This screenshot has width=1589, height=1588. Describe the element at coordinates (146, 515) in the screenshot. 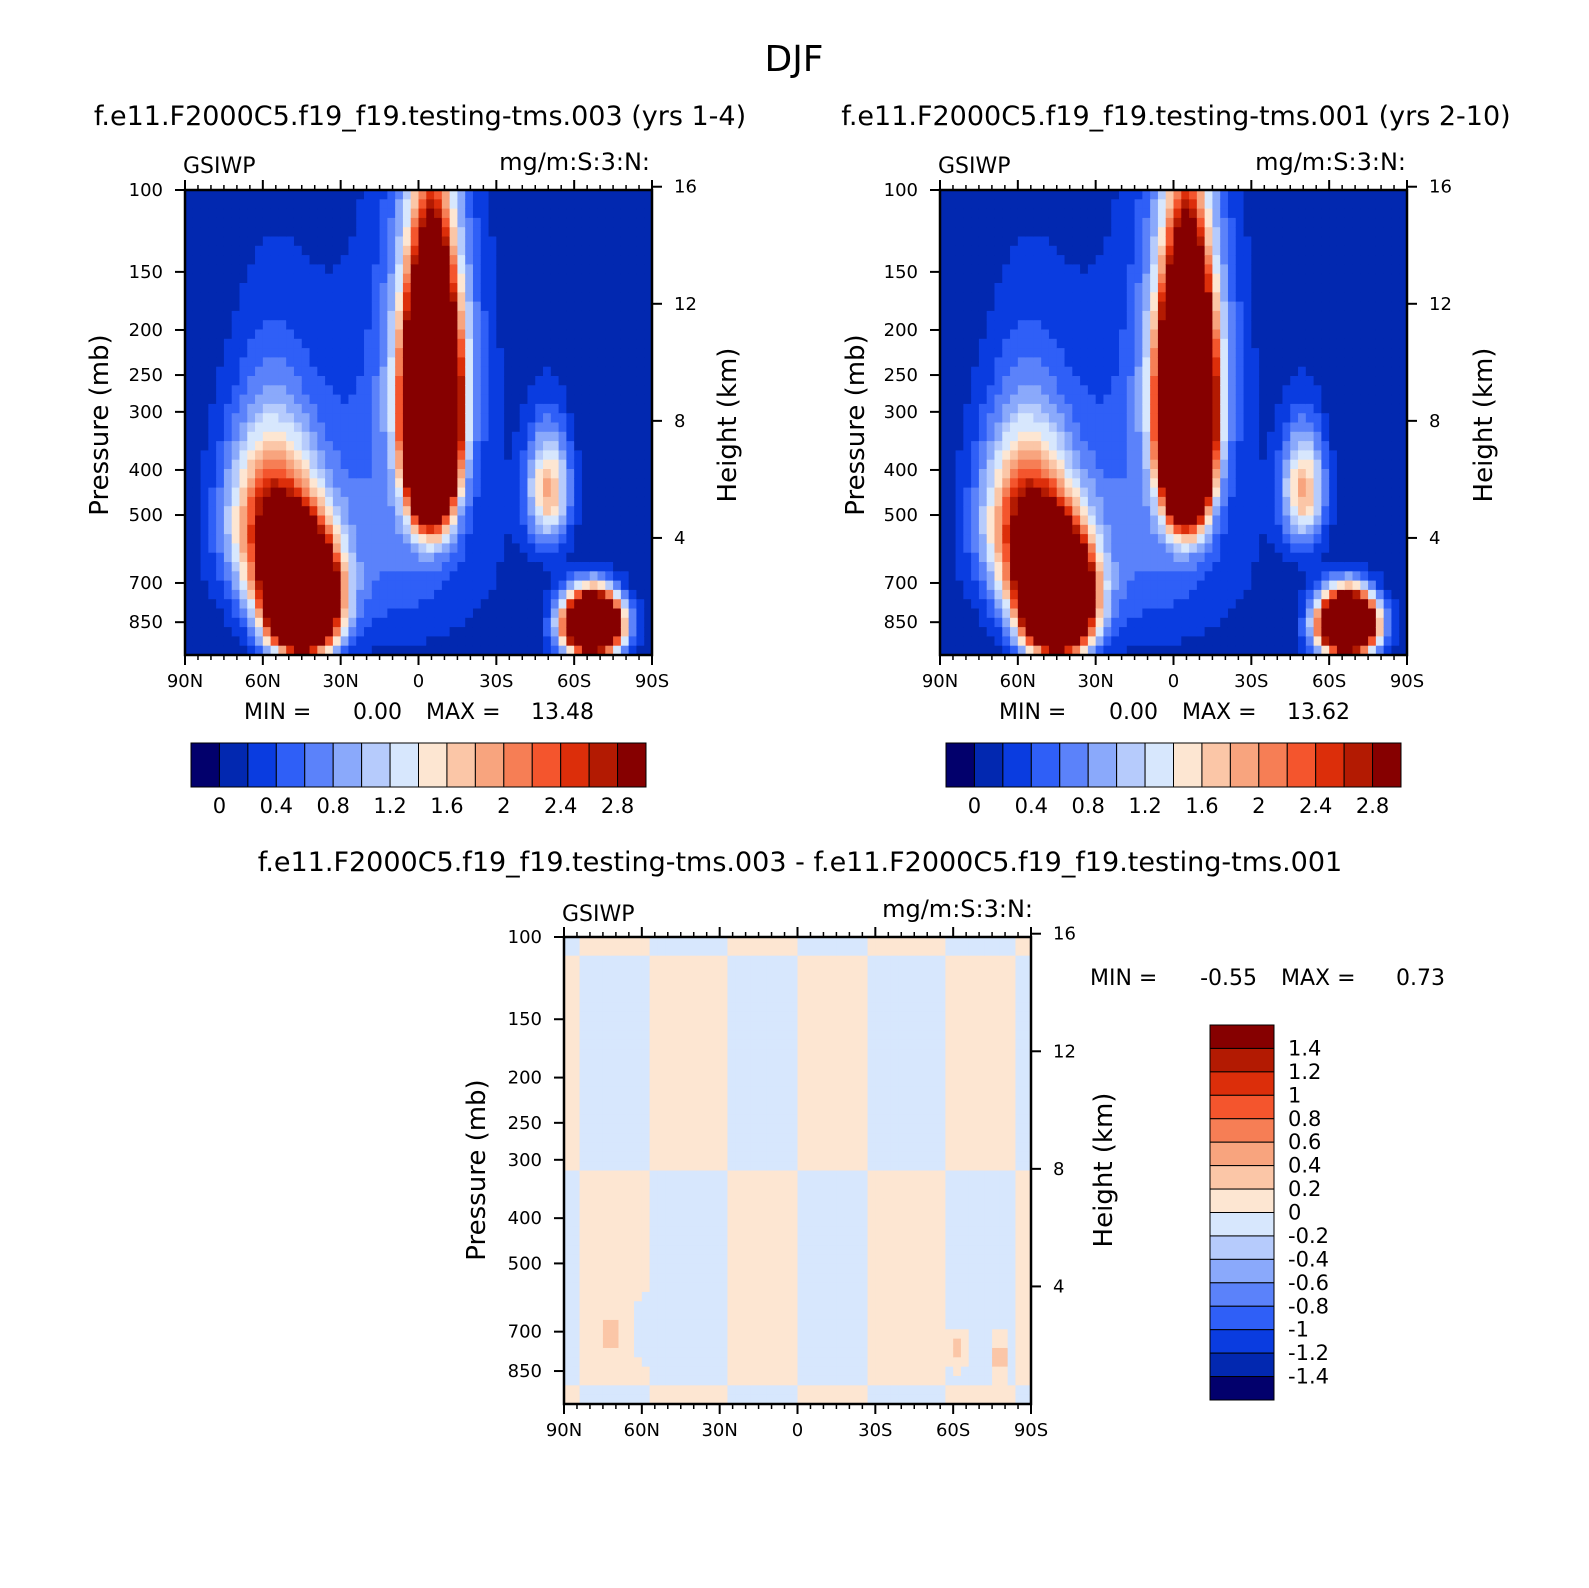

I see `panel-003-ytick-label: 500` at that location.